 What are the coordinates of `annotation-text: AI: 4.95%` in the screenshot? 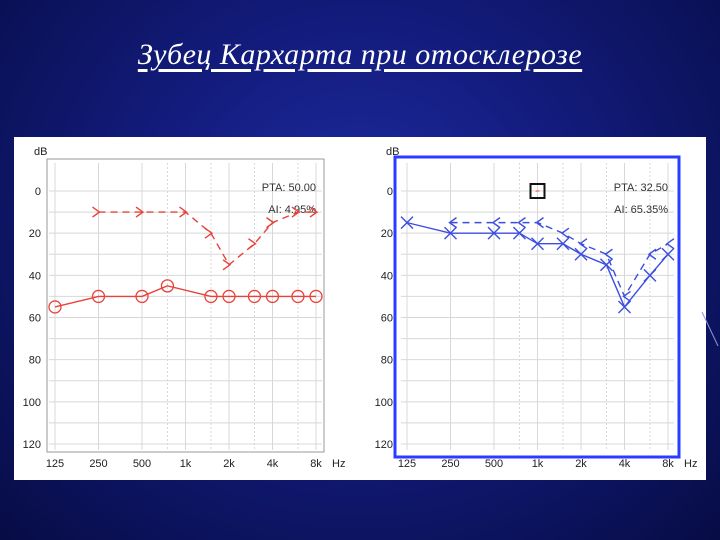 It's located at (292, 210).